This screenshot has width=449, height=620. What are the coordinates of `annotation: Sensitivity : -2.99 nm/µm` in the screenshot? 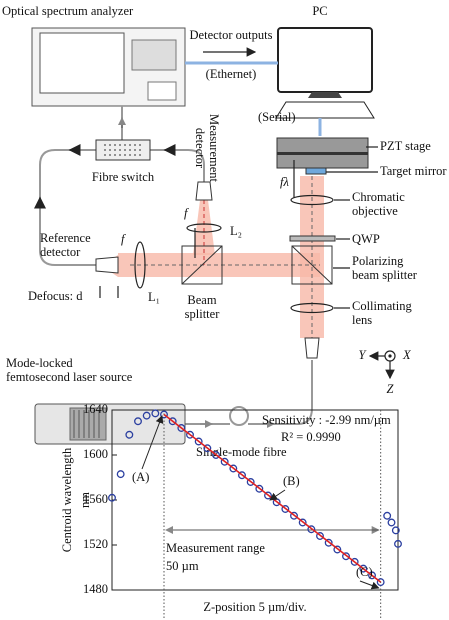 It's located at (326, 420).